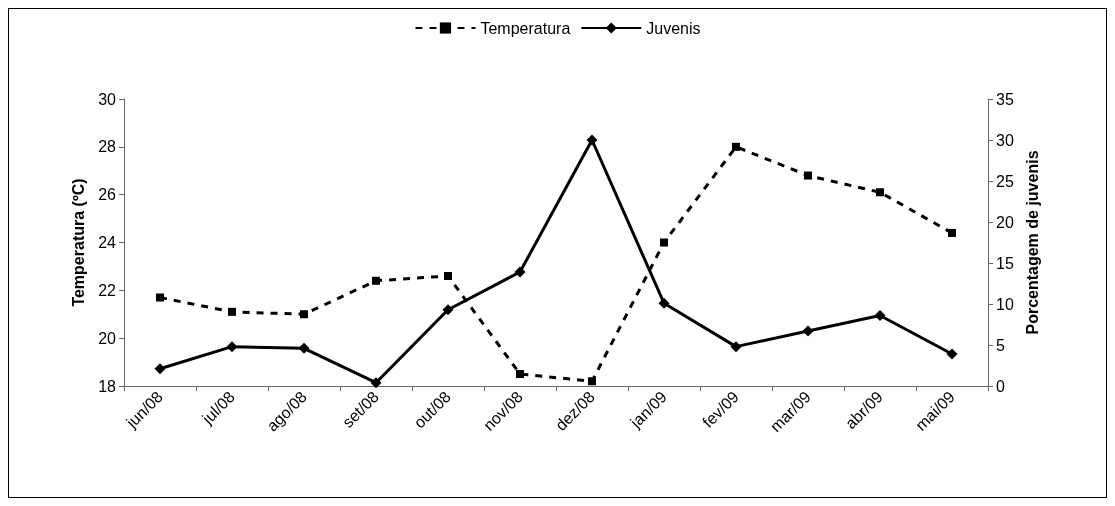 The width and height of the screenshot is (1115, 506). What do you see at coordinates (107, 242) in the screenshot?
I see `y-tick-label: 24` at bounding box center [107, 242].